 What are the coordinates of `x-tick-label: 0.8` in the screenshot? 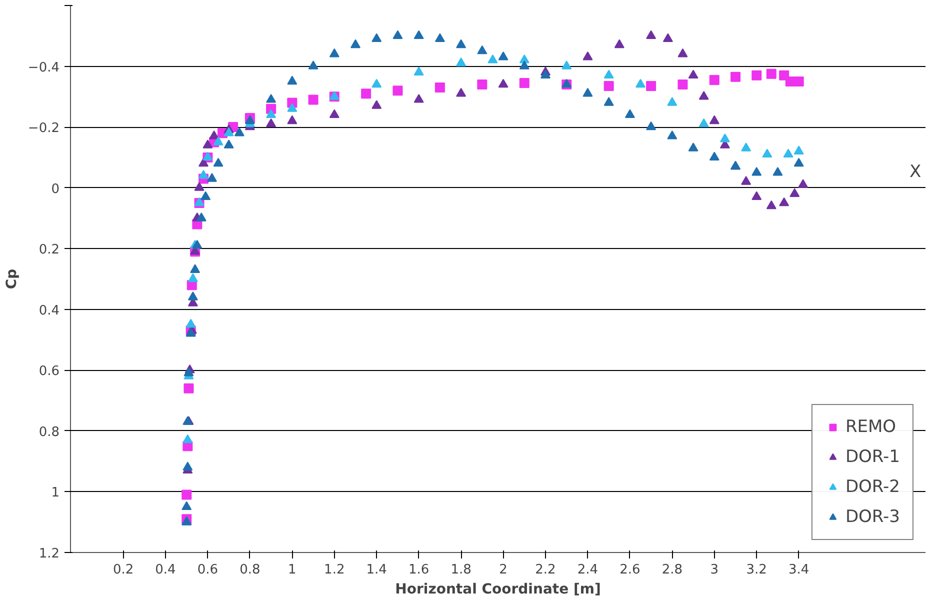 It's located at (250, 570).